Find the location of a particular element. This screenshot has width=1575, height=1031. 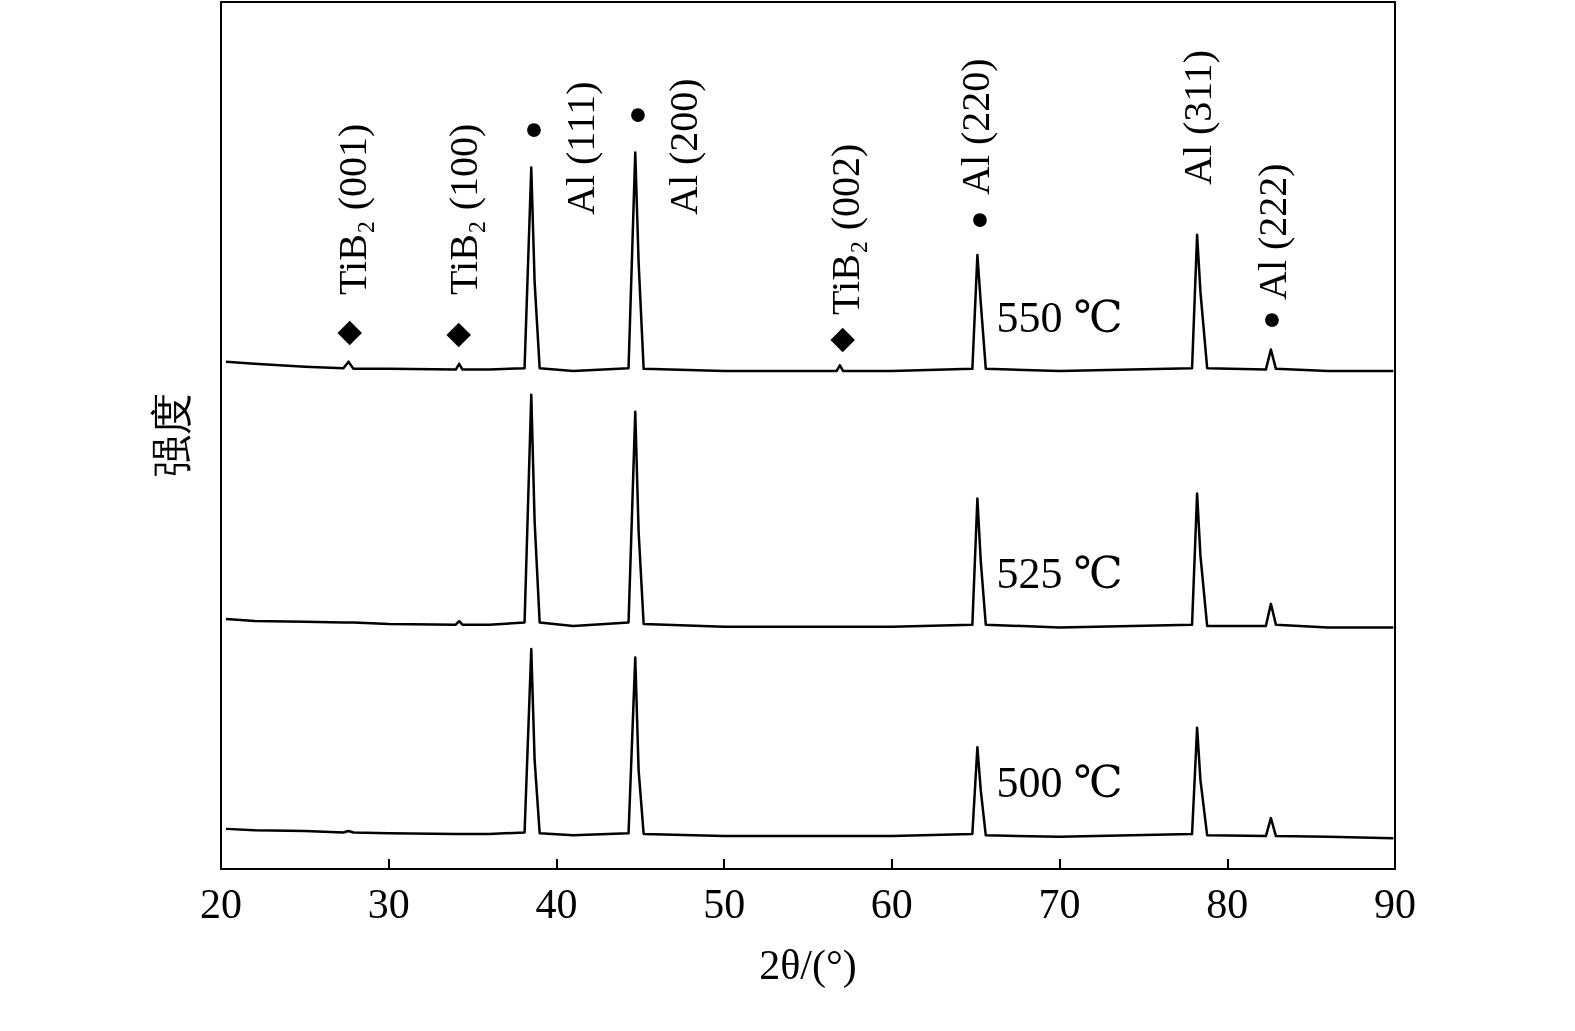

annotation: TiB₂ (100) is located at coordinates (463, 209).